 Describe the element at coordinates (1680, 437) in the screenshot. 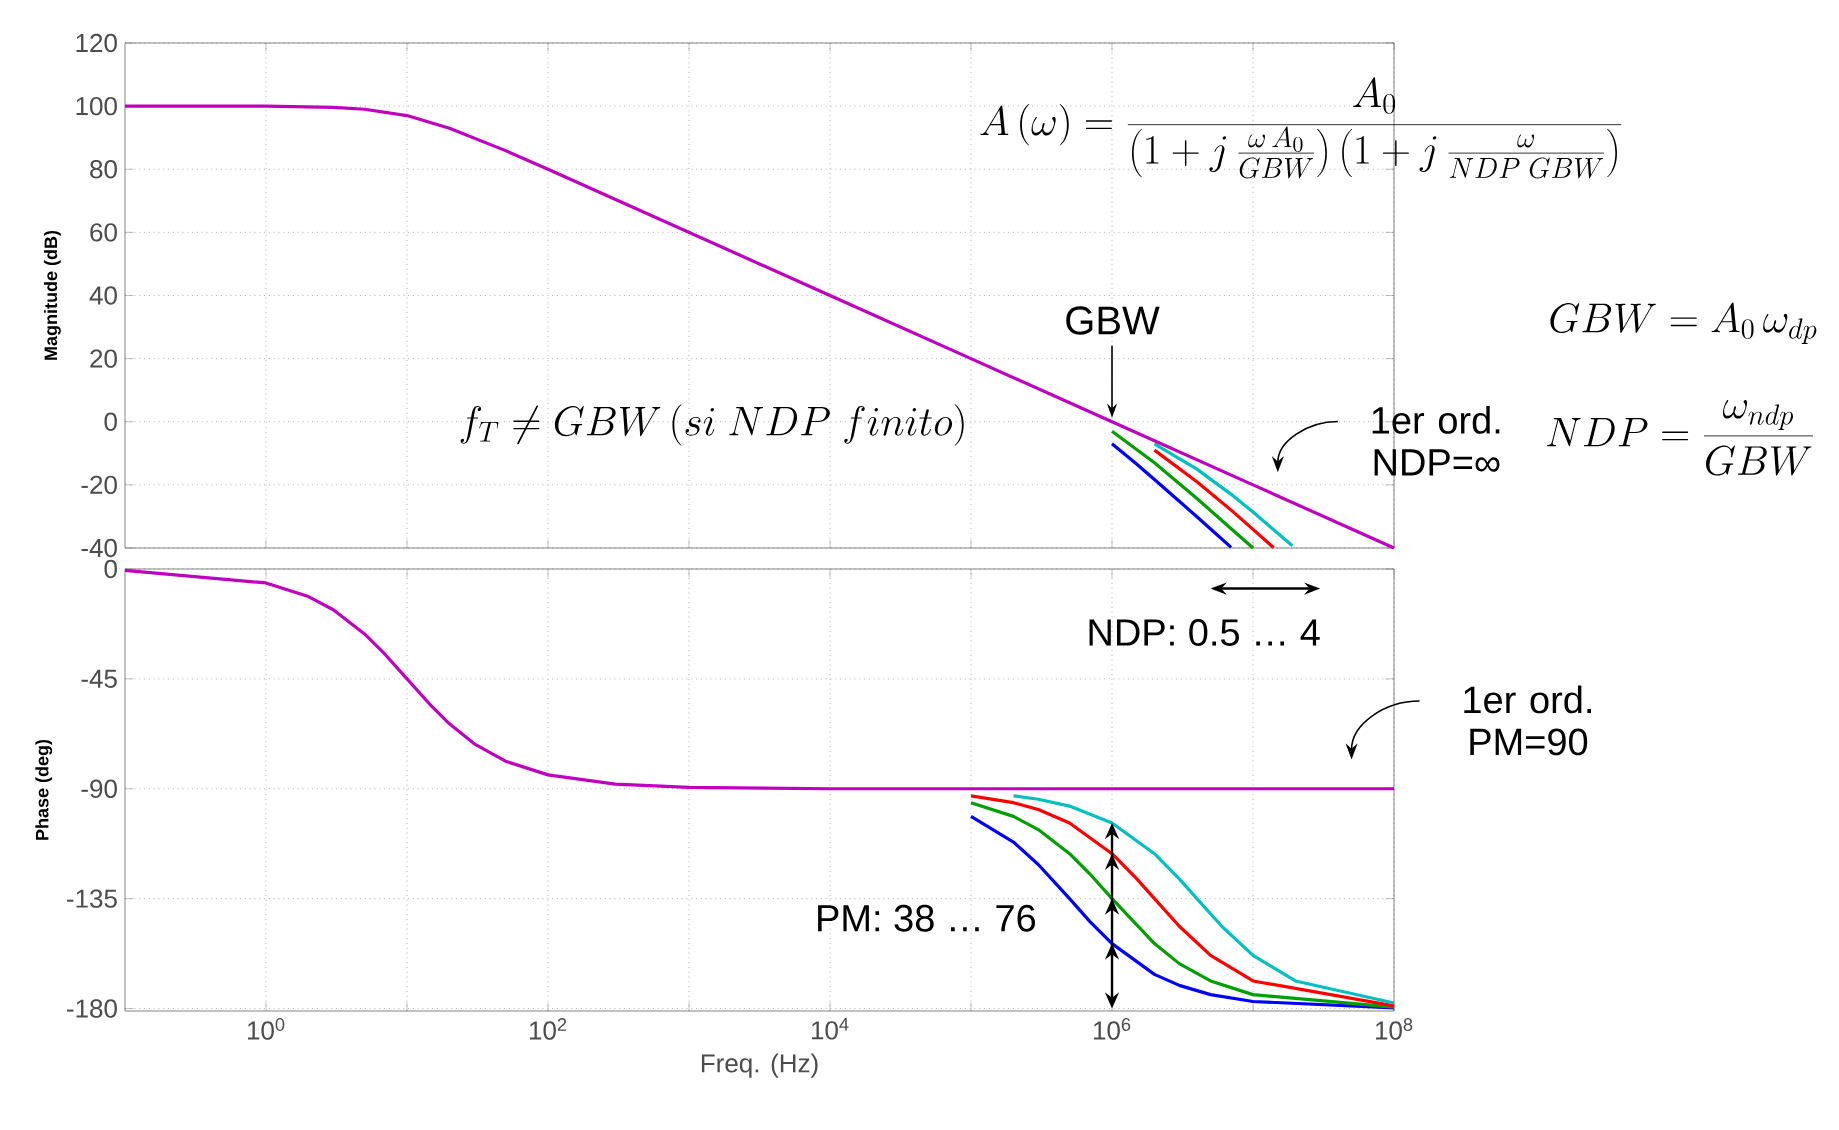

I see `text: $NDP=\frac{\omega_{ndp}}{GBW}$` at that location.